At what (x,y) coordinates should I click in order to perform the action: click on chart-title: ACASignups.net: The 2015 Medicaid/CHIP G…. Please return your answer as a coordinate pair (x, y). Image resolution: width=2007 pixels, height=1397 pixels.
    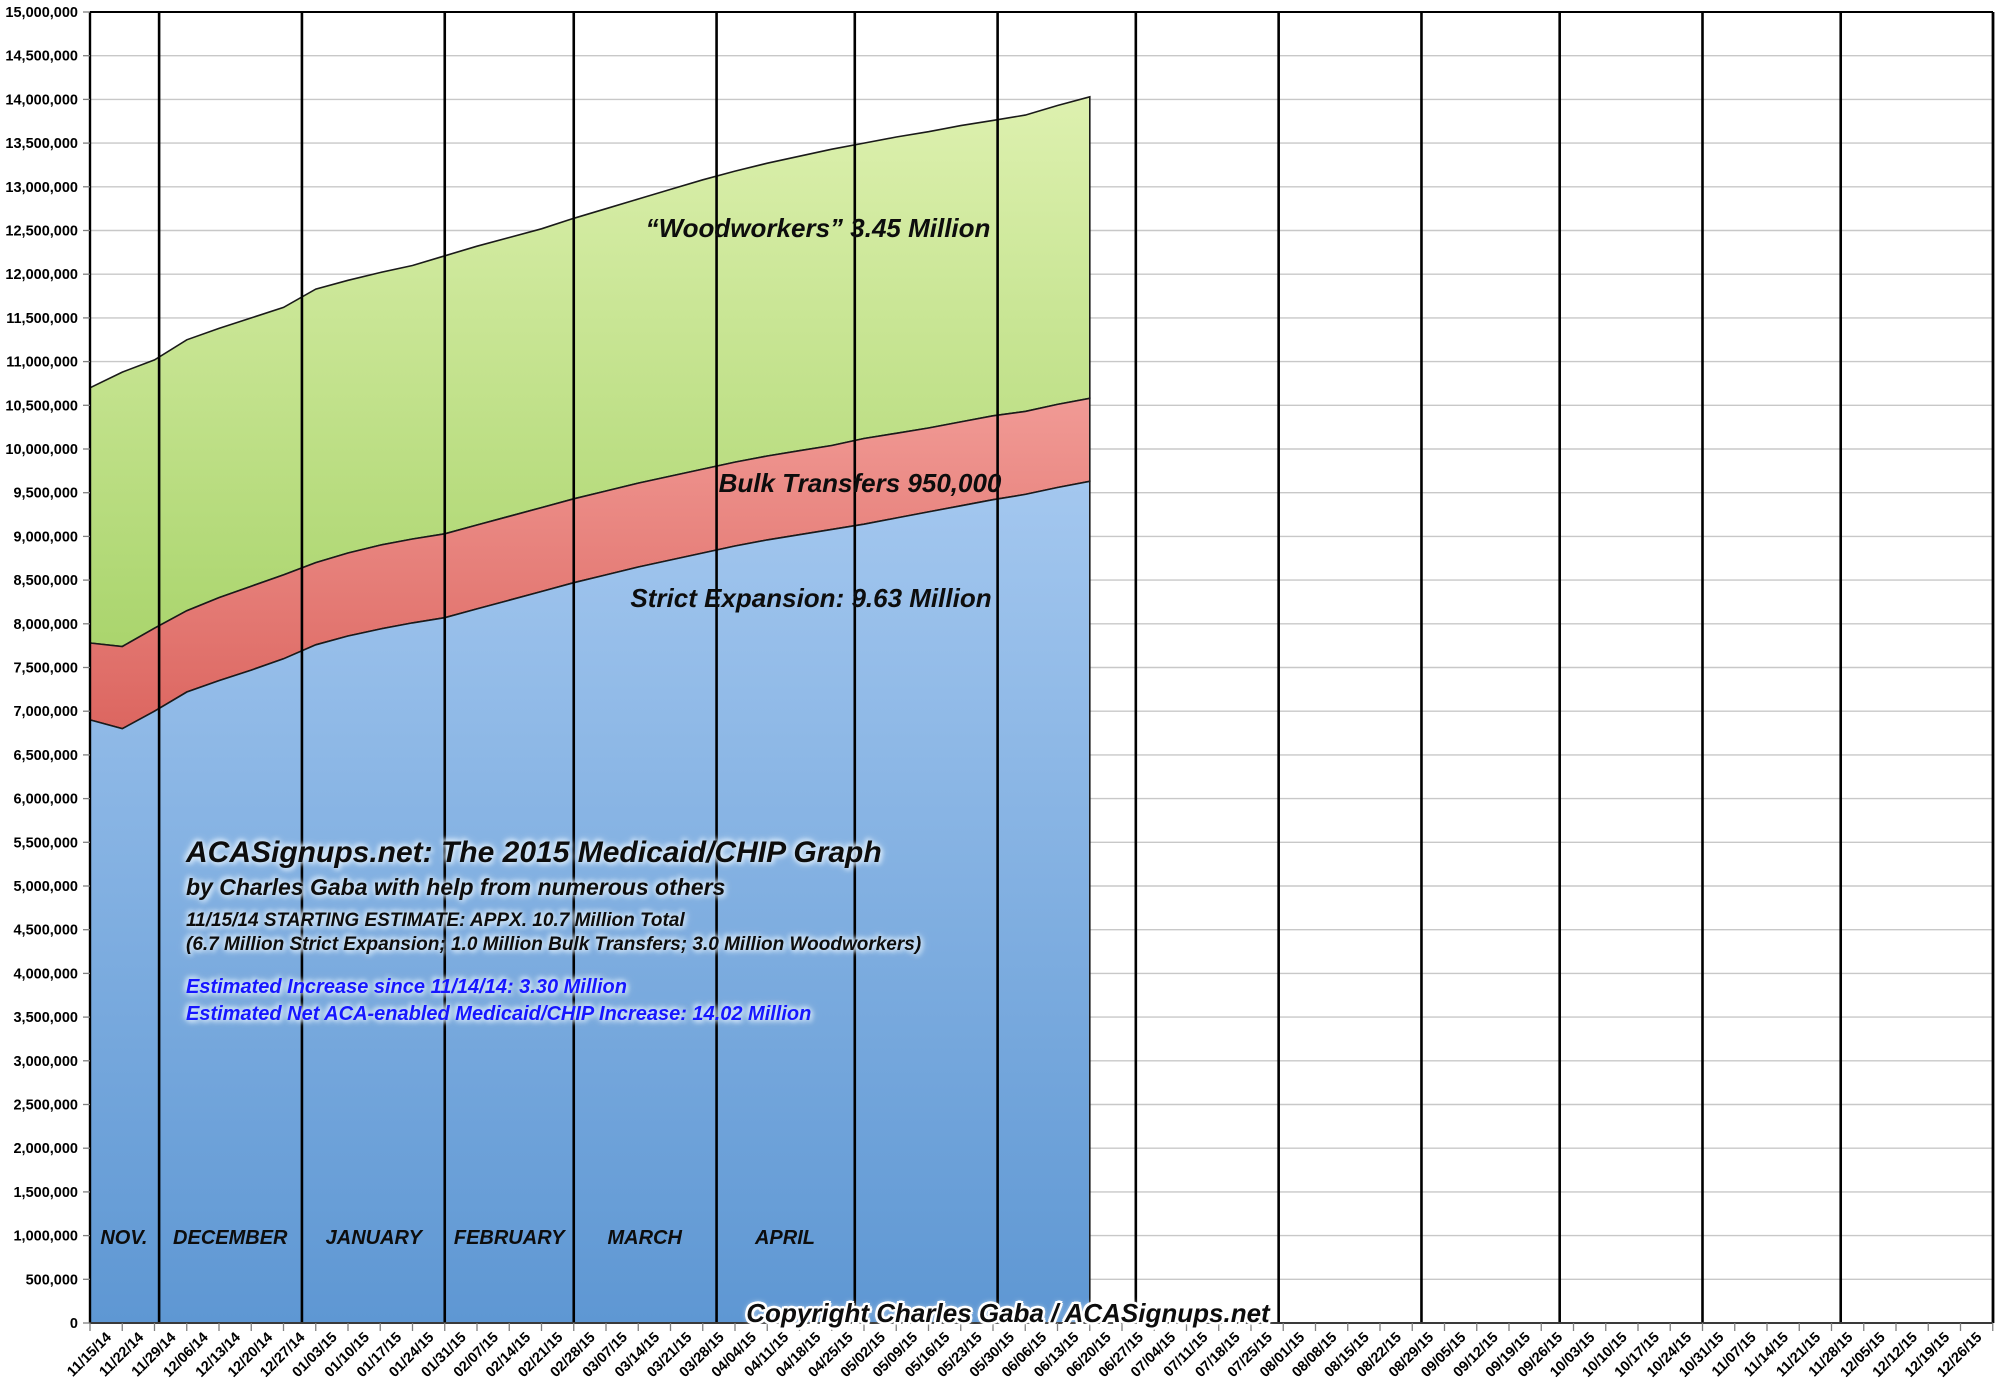
    Looking at the image, I should click on (534, 852).